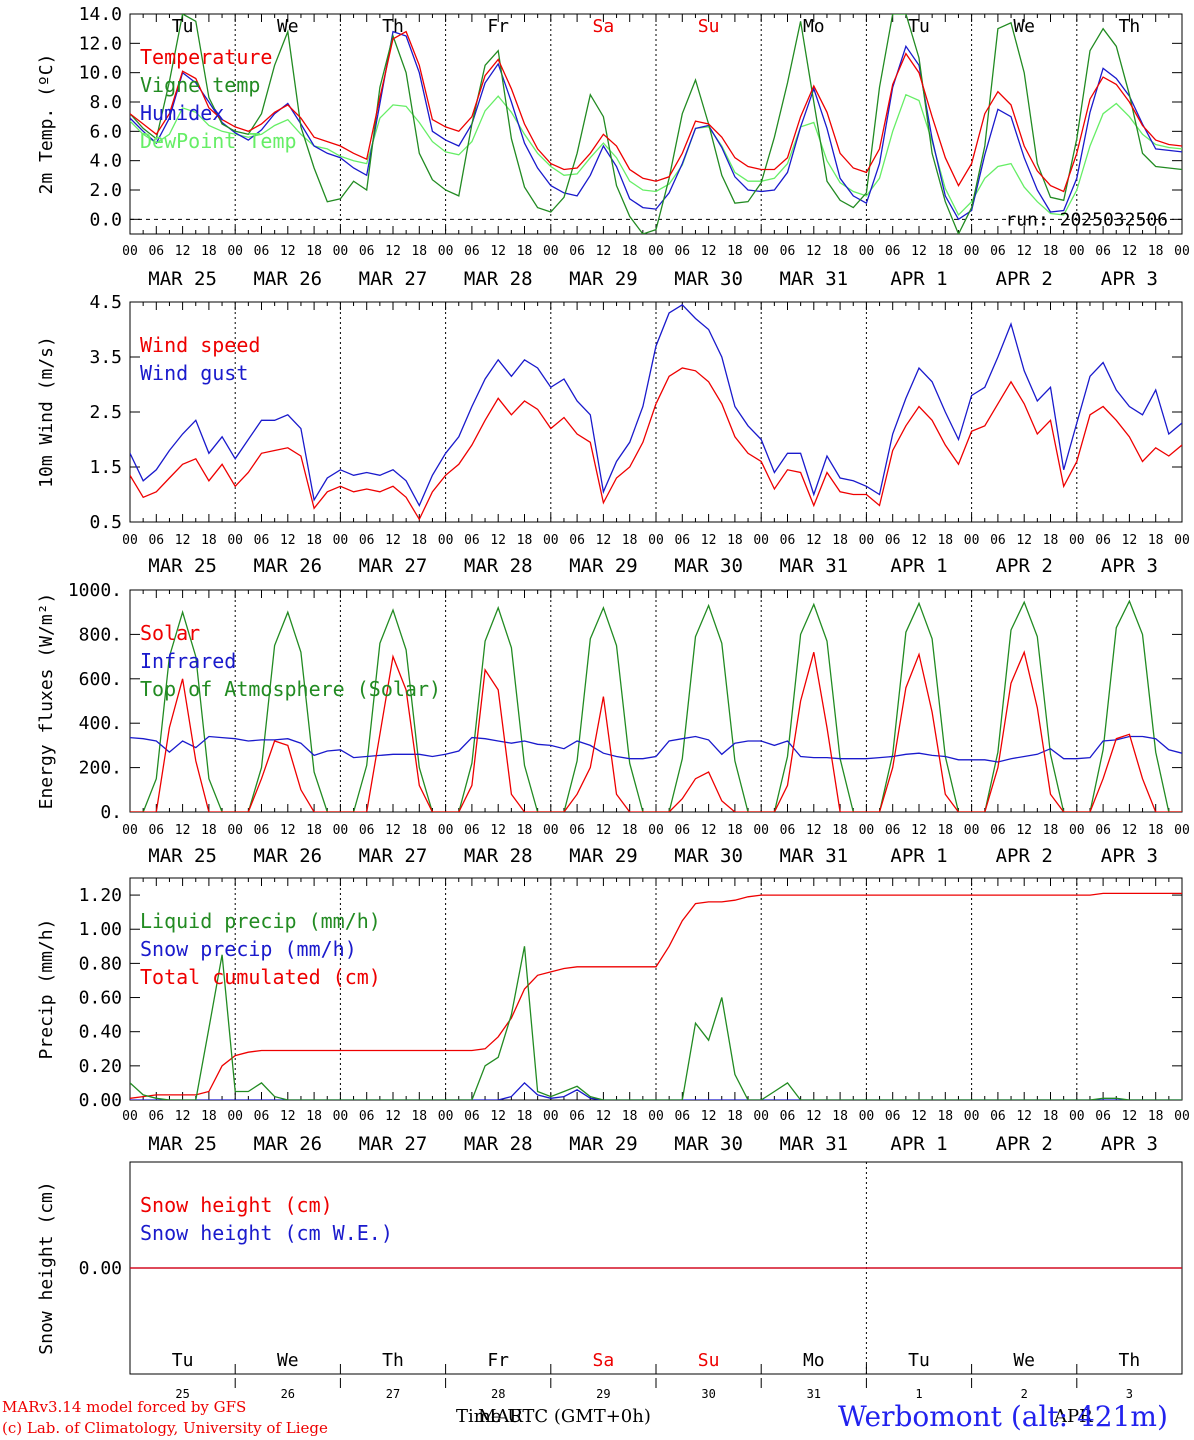 Image resolution: width=1194 pixels, height=1440 pixels. What do you see at coordinates (182, 279) in the screenshot?
I see `date-label: MAR 25` at bounding box center [182, 279].